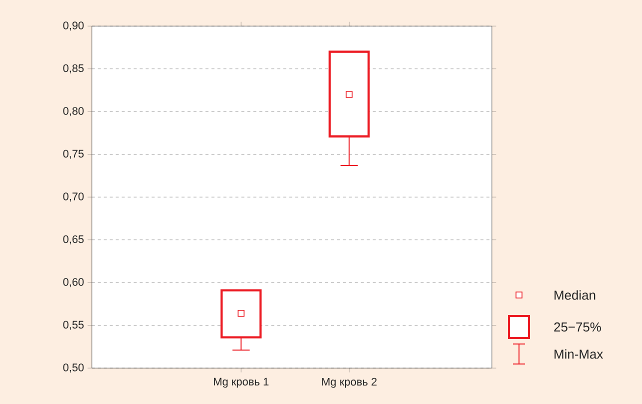 This screenshot has height=404, width=642. What do you see at coordinates (73, 154) in the screenshot?
I see `y-tick-label: 0,75` at bounding box center [73, 154].